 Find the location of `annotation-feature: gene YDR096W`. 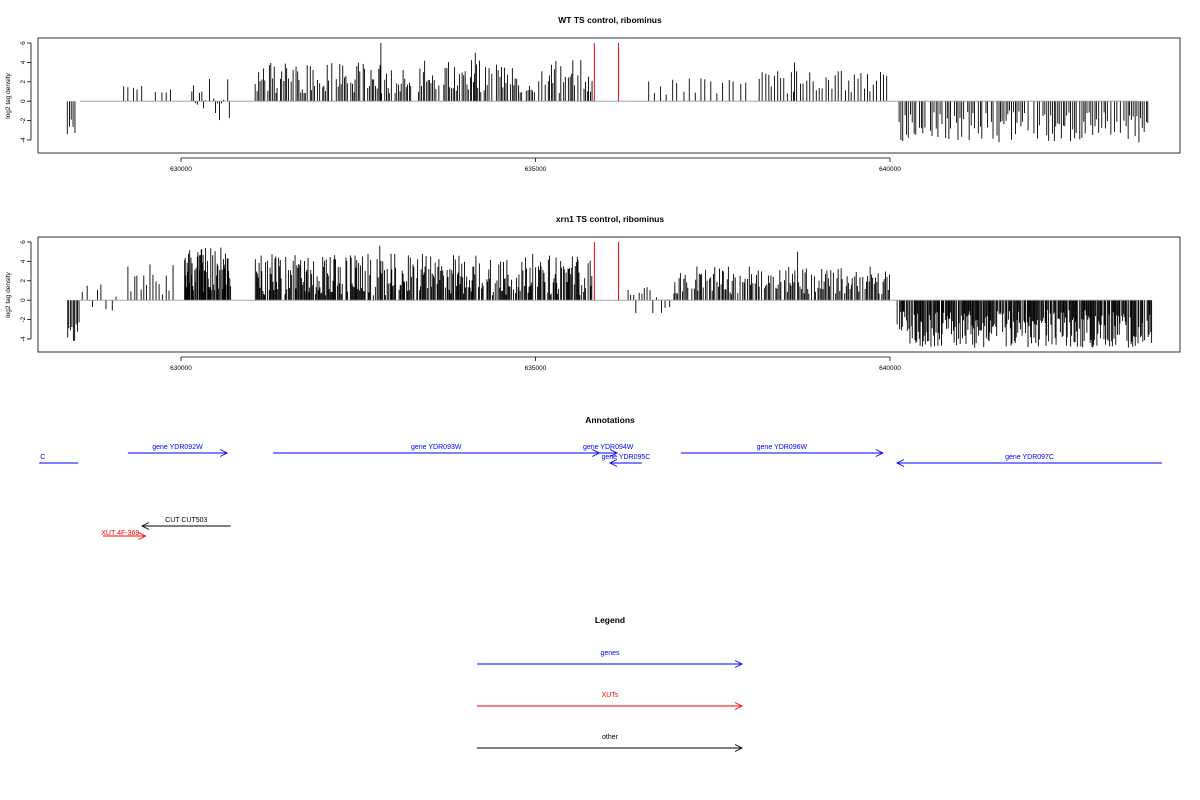

annotation-feature: gene YDR096W is located at coordinates (782, 450).